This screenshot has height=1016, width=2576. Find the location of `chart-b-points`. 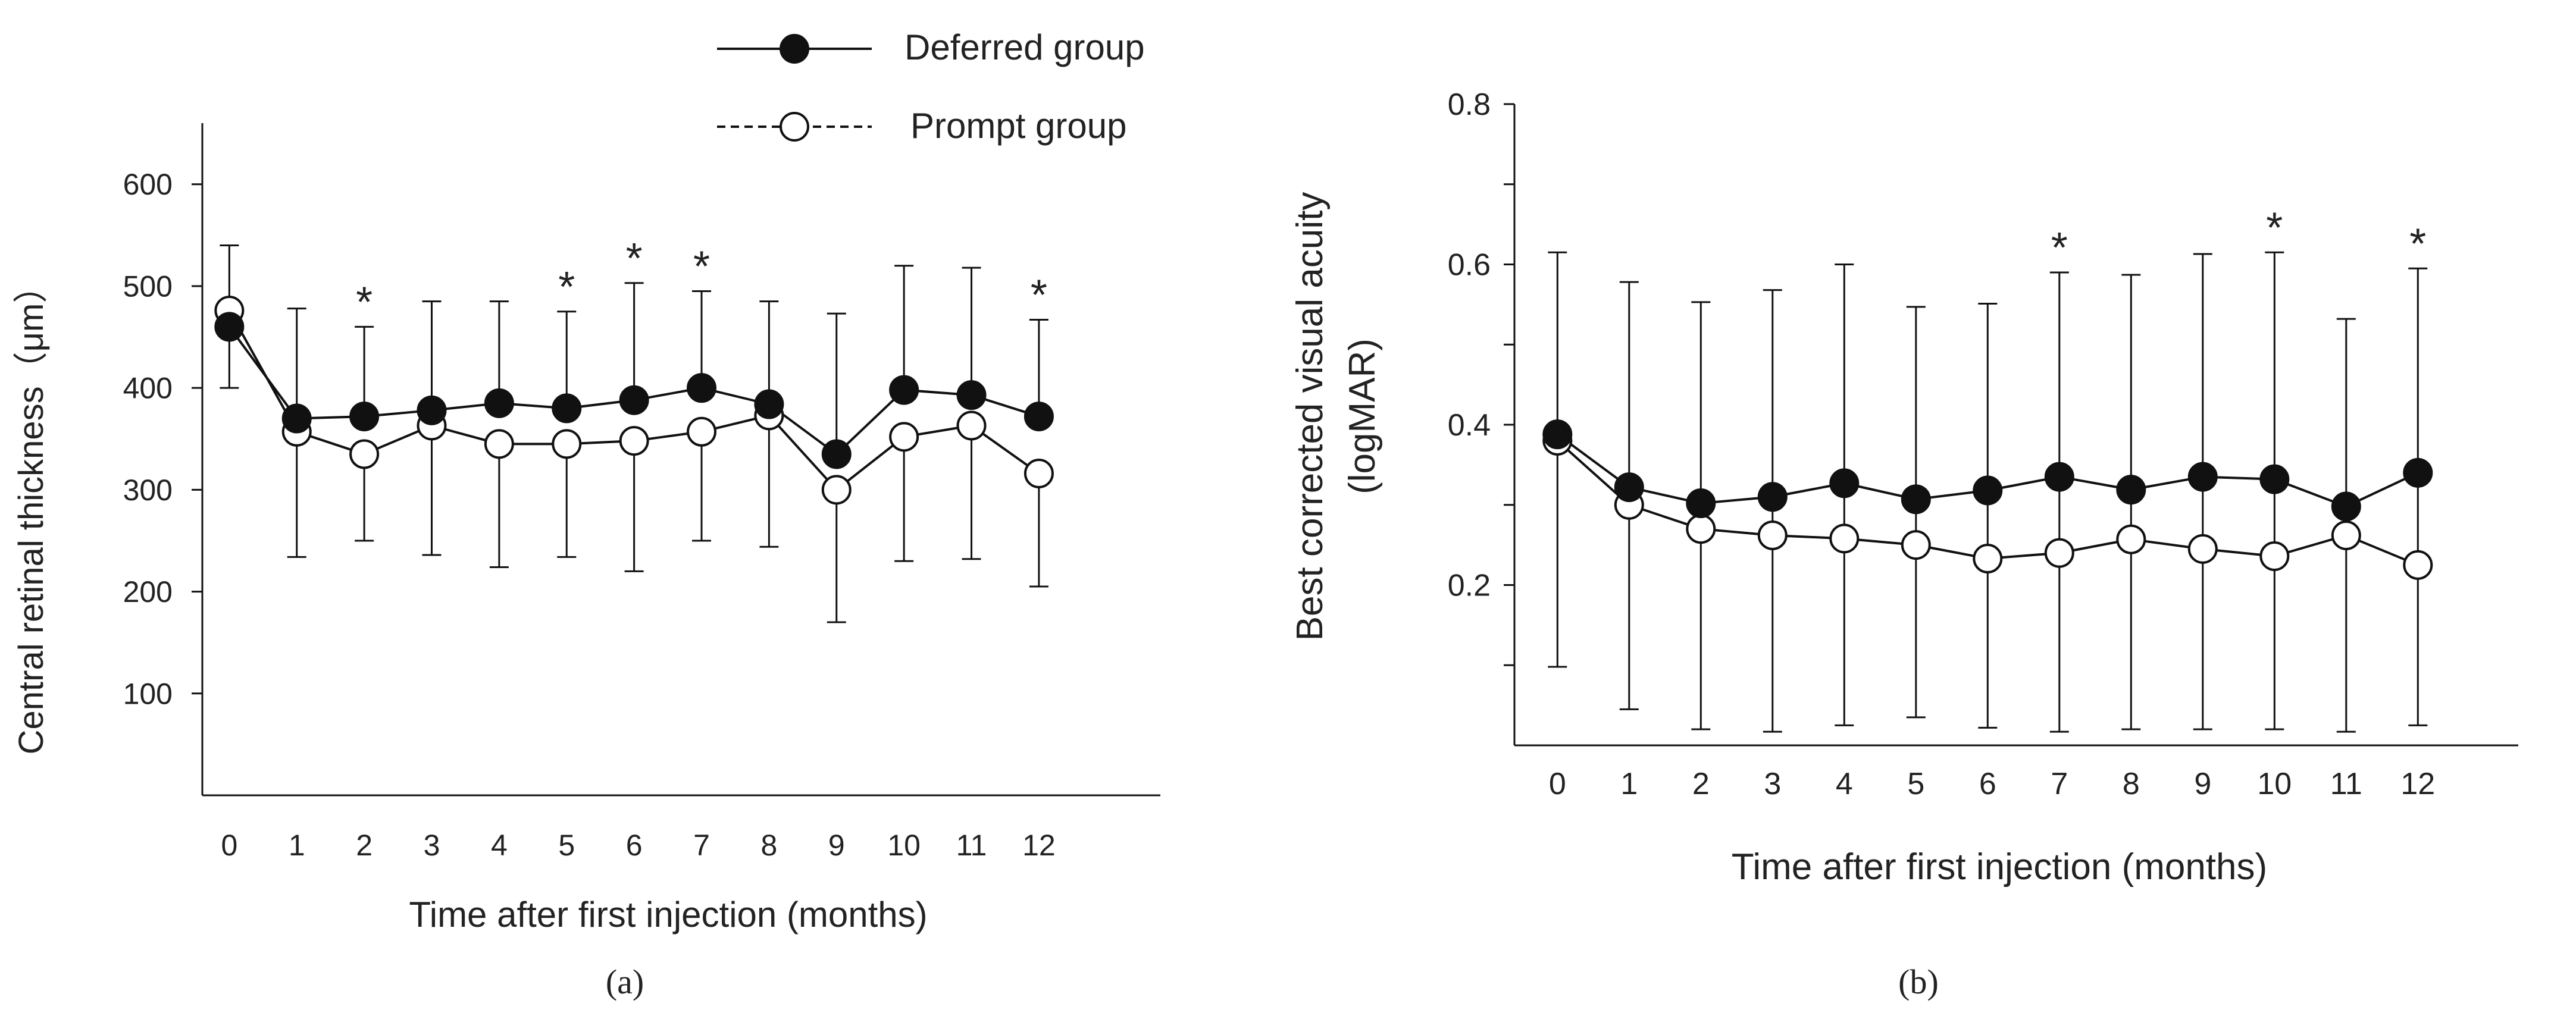

chart-b-points is located at coordinates (1987, 499).